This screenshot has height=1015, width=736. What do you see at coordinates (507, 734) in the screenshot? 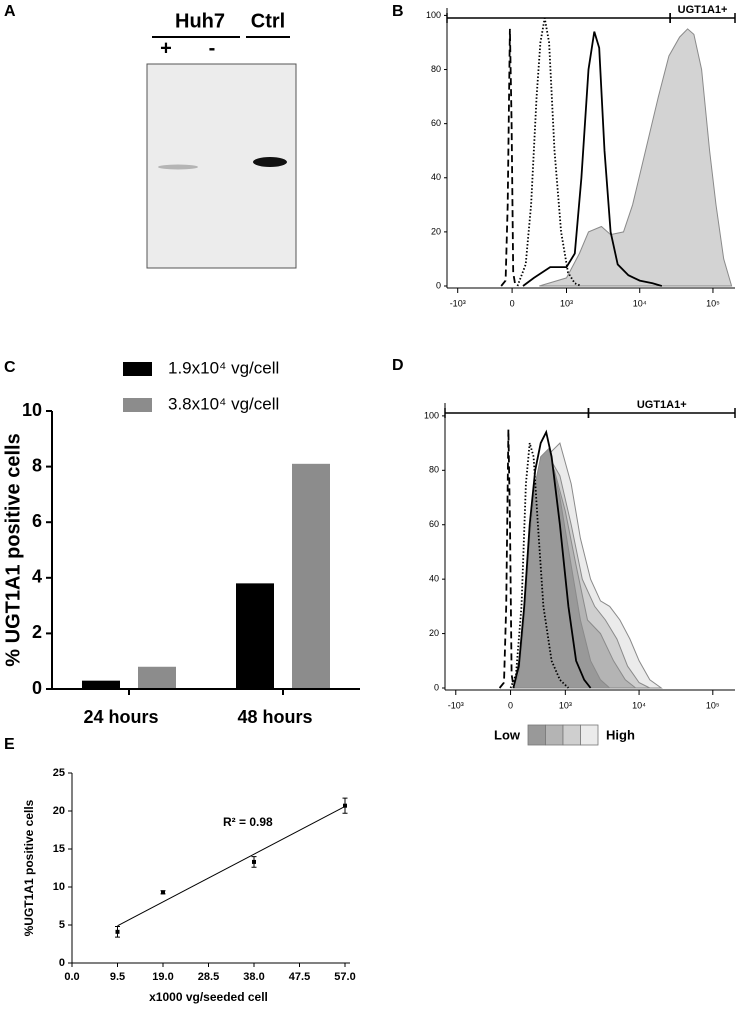
I see `colorbar-label: Low` at bounding box center [507, 734].